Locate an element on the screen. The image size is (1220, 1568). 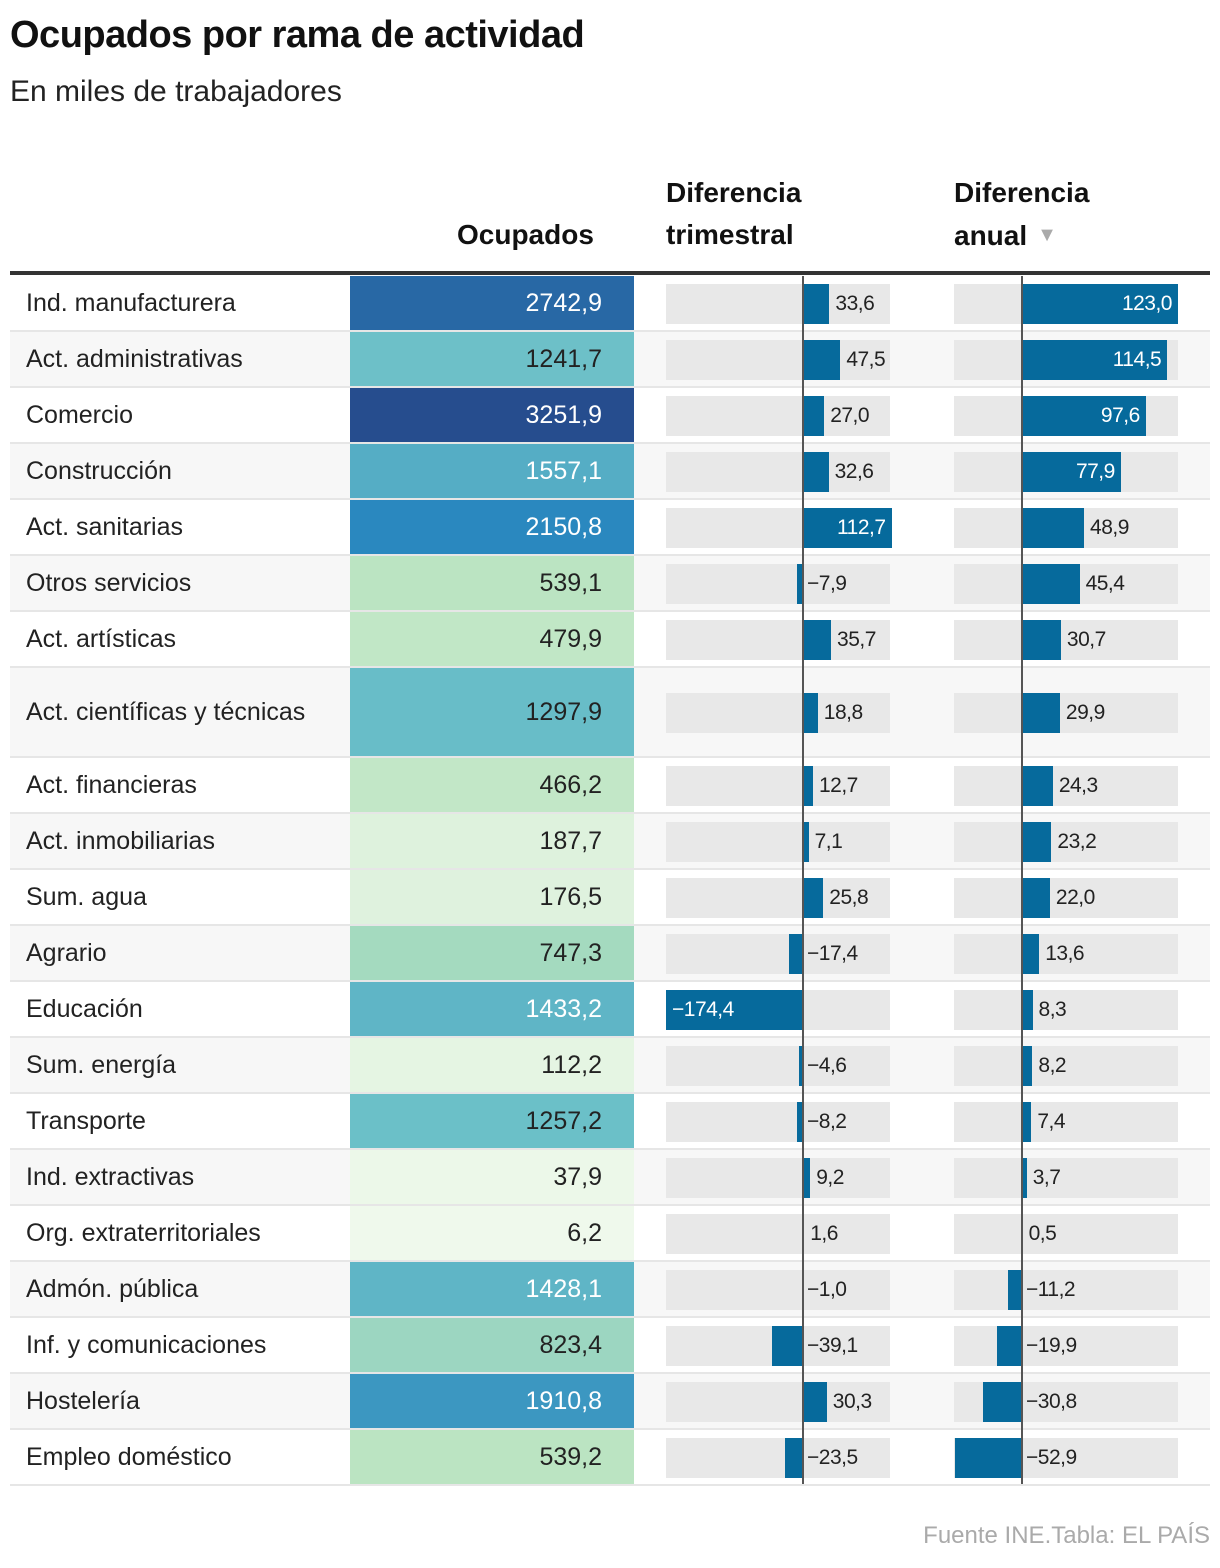
row-label: Ind. manufacturera is located at coordinates (131, 303).